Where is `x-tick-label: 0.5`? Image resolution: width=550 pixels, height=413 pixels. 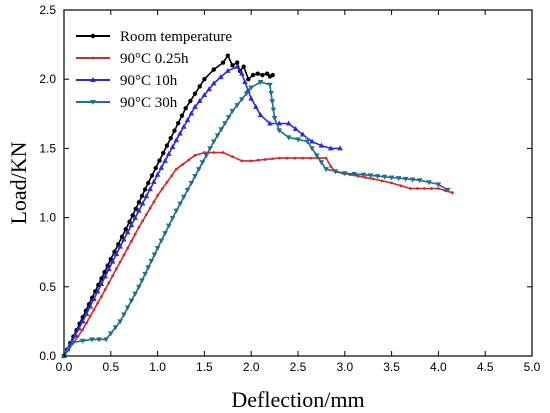
x-tick-label: 0.5 is located at coordinates (110, 367).